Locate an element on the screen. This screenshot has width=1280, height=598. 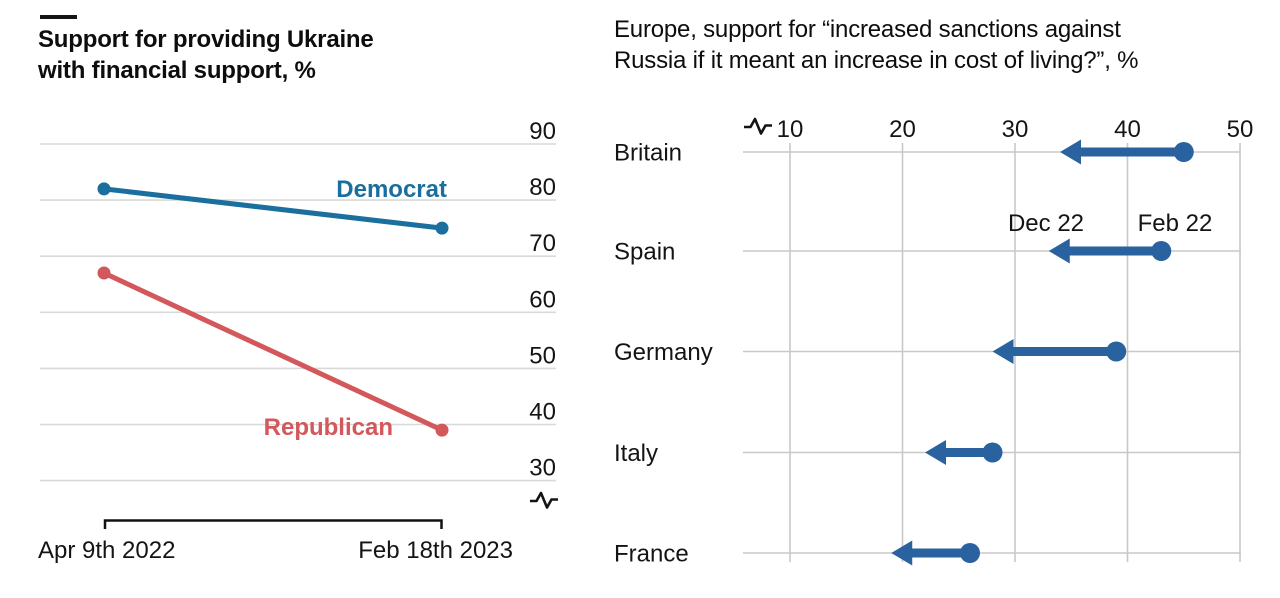
left-chart-title-line1: Support for providing Ukraine is located at coordinates (206, 39).